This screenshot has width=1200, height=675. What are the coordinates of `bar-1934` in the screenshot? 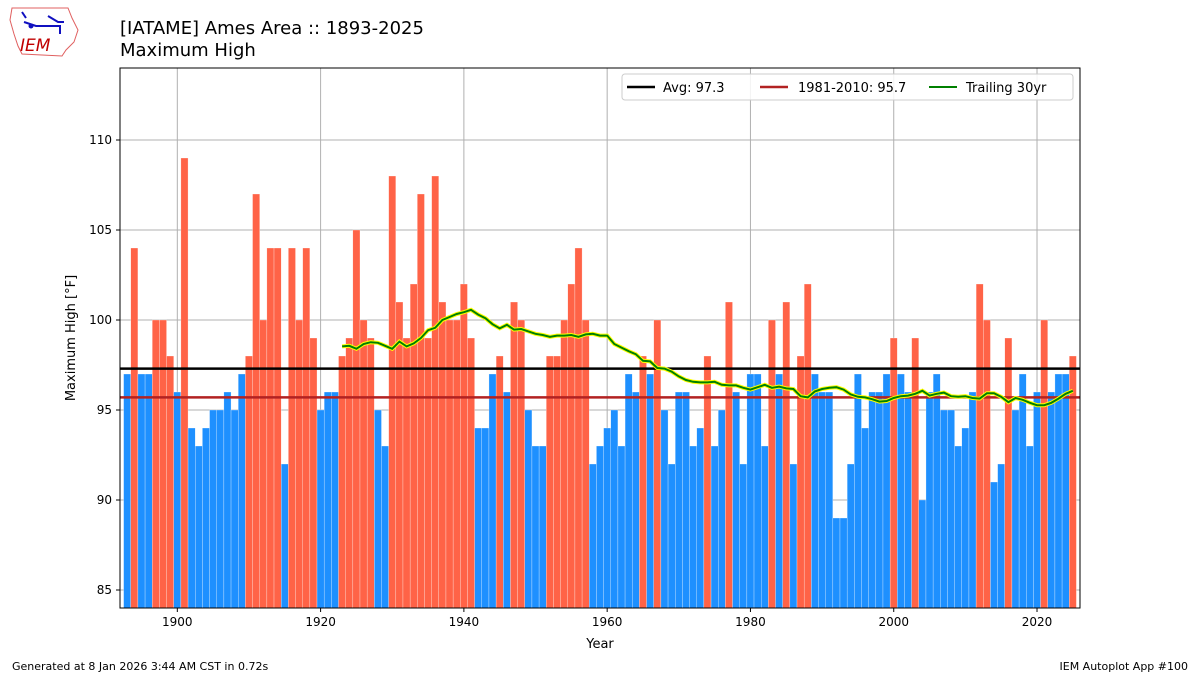 It's located at (421, 401).